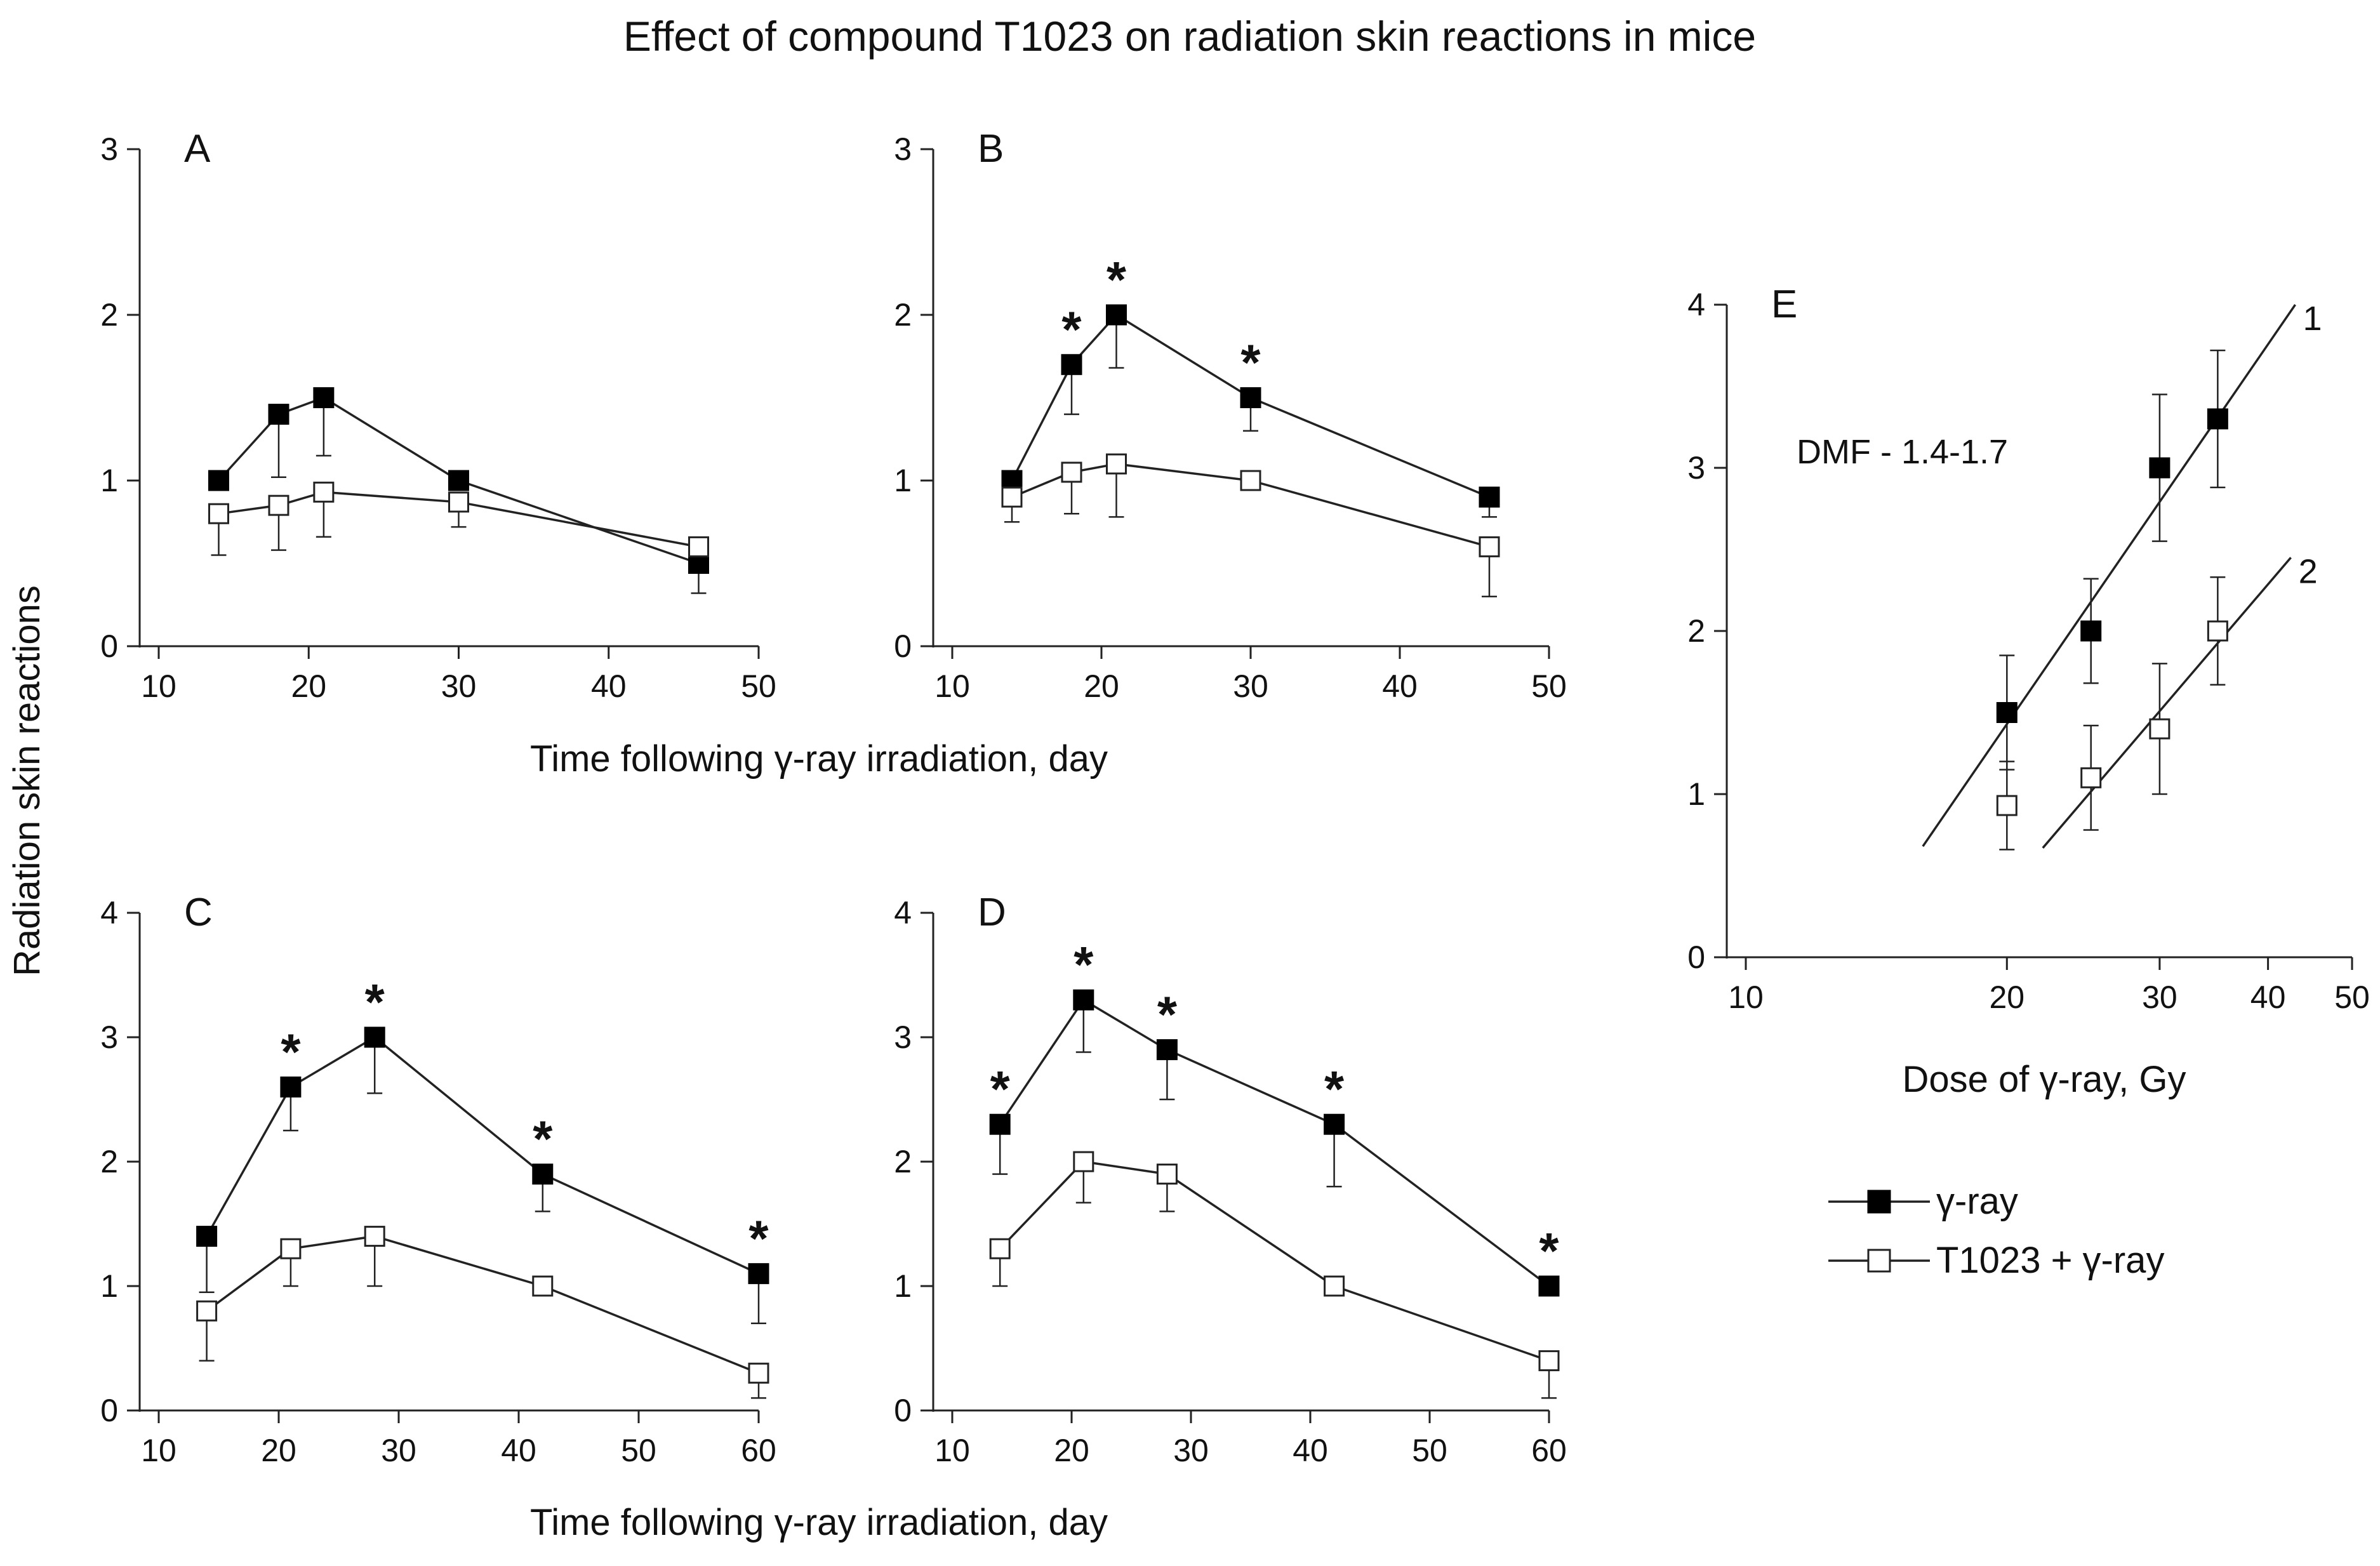  I want to click on x-tick-label-e: 20, so click(2006, 997).